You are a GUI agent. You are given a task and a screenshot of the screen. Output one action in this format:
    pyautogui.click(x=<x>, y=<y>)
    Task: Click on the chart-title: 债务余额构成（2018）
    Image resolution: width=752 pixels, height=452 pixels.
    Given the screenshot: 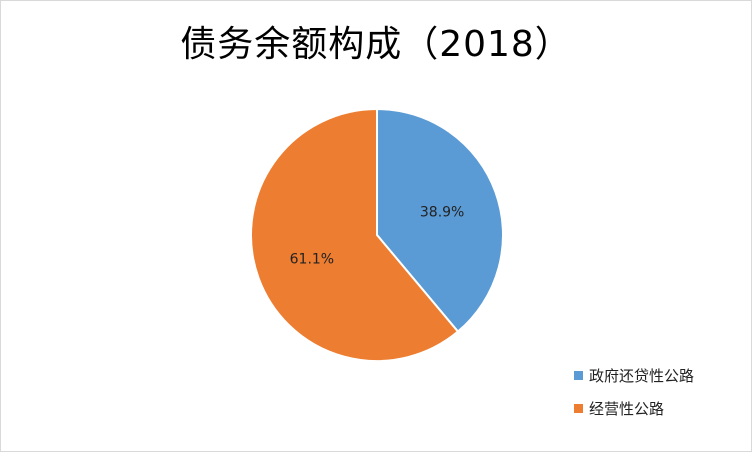 What is the action you would take?
    pyautogui.click(x=376, y=44)
    